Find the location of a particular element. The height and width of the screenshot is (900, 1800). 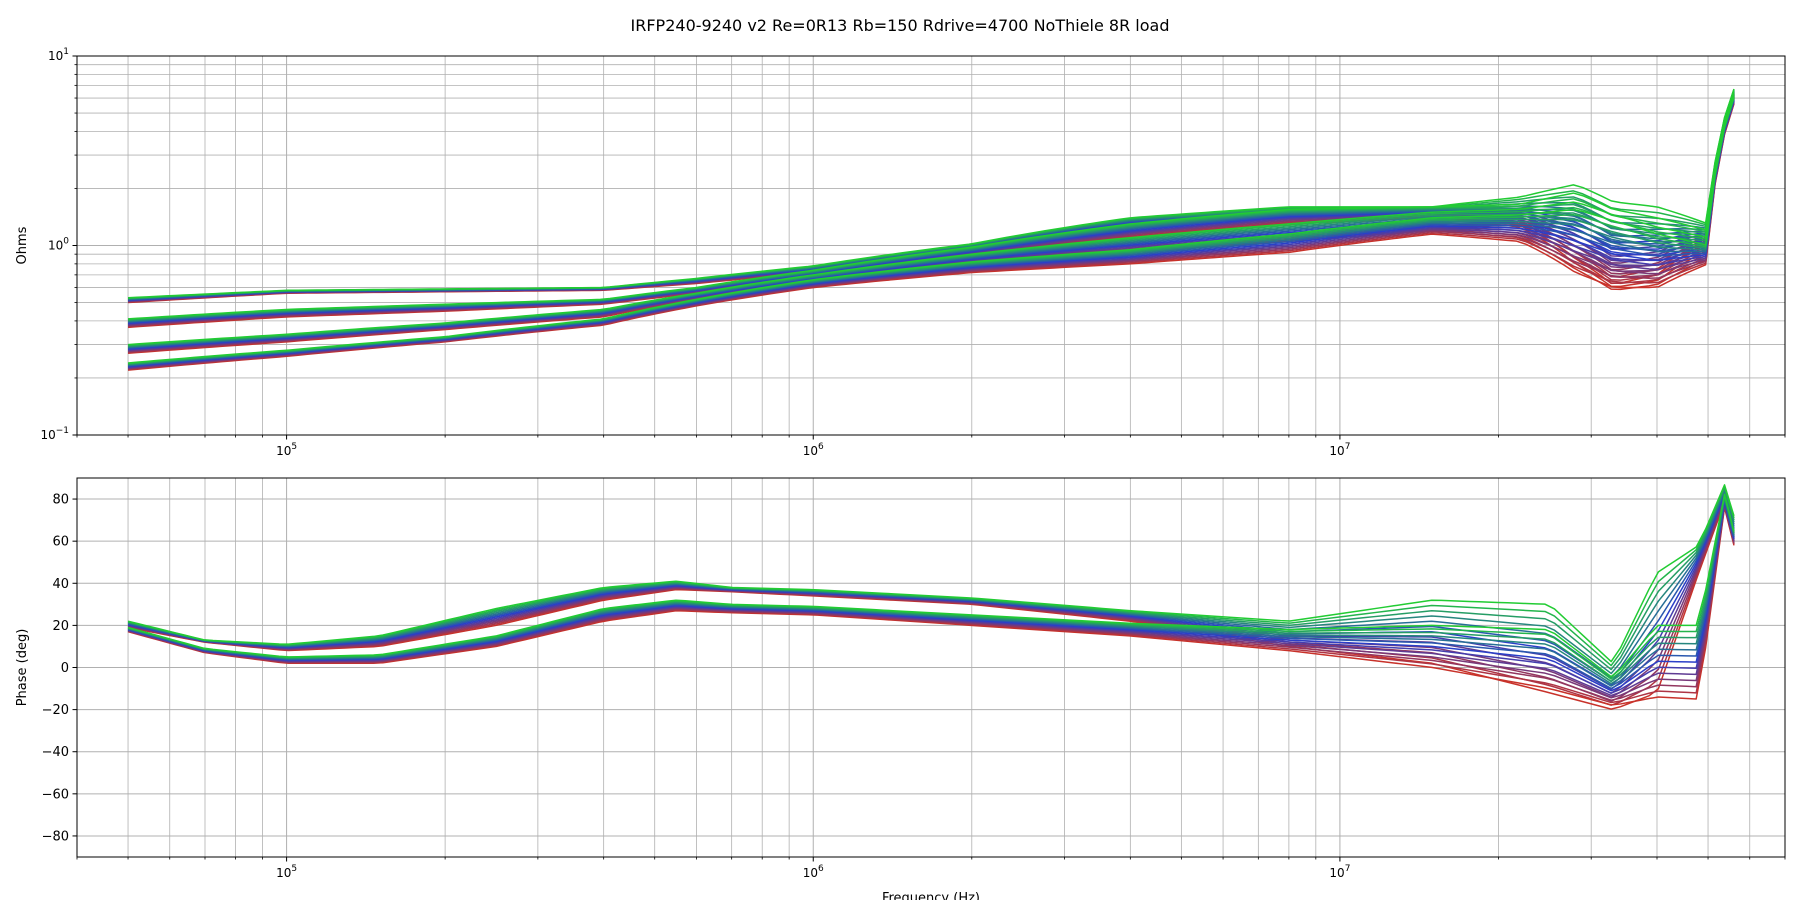

y-tick-label: 10¹ is located at coordinates (58, 55).